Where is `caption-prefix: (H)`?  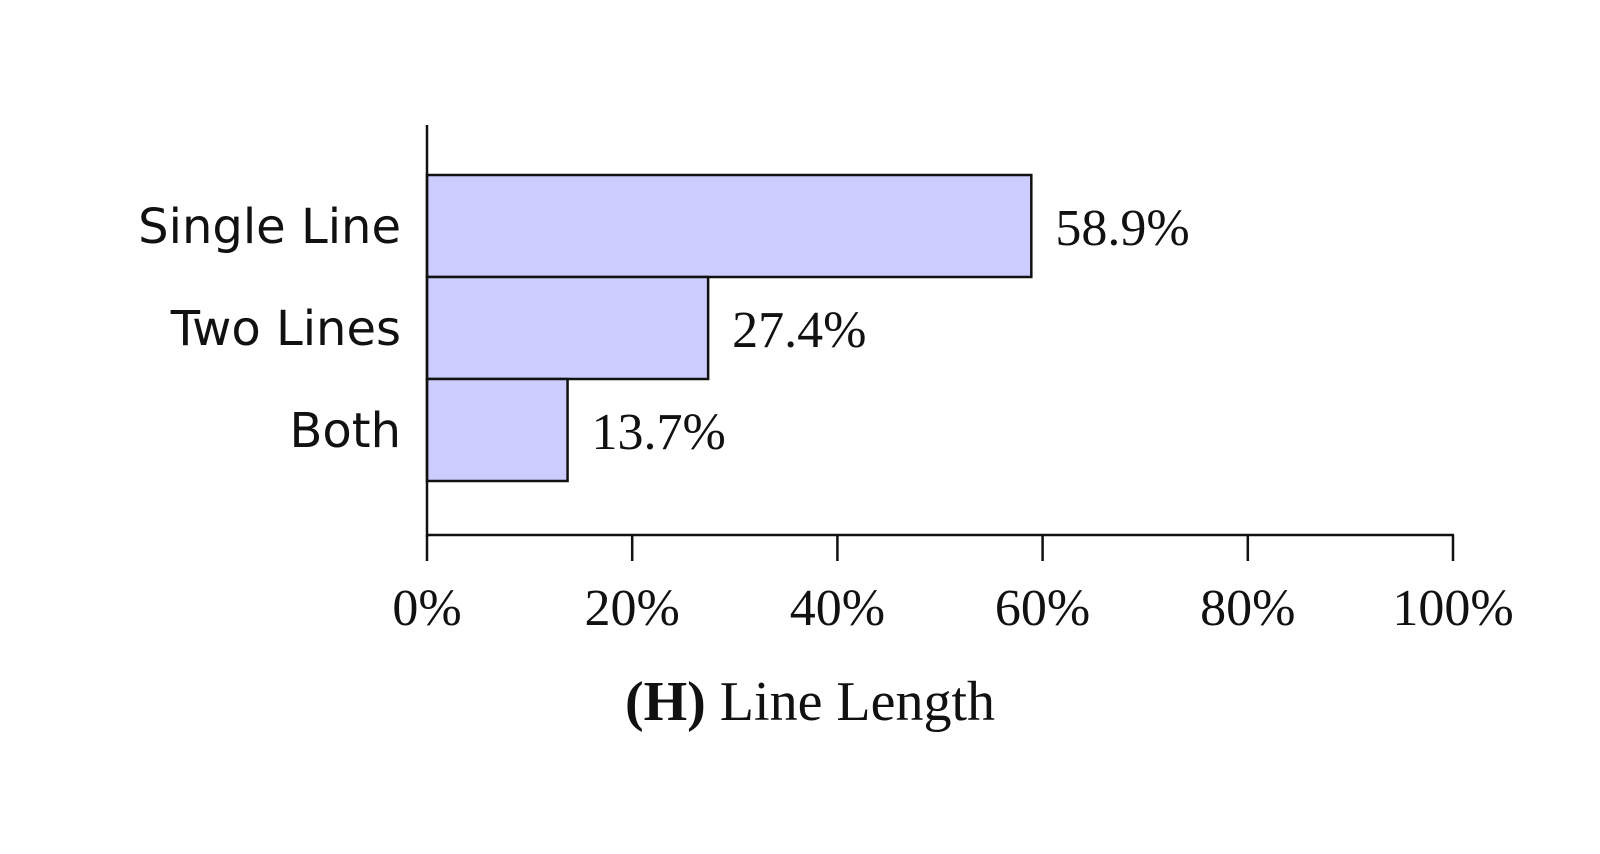
caption-prefix: (H) is located at coordinates (665, 702).